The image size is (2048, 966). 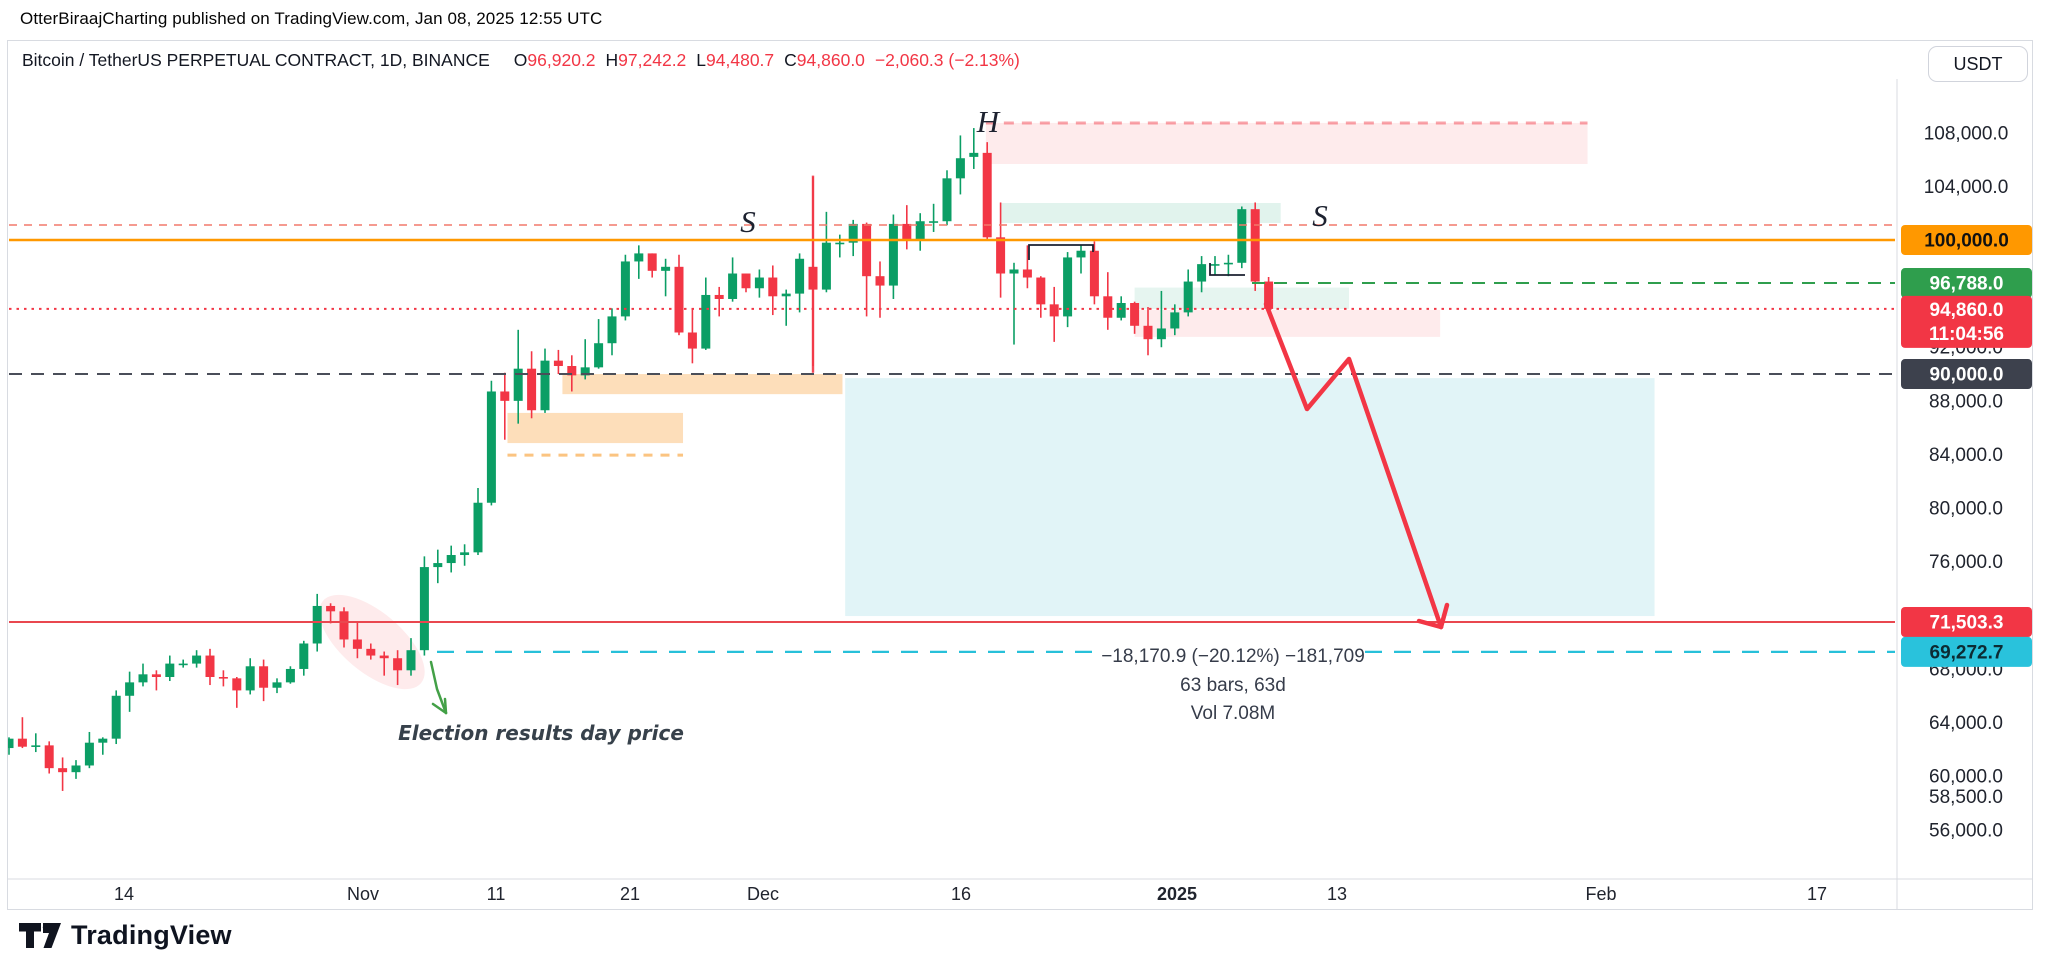 I want to click on price-tick-104: 104,000.0, so click(x=1966, y=187).